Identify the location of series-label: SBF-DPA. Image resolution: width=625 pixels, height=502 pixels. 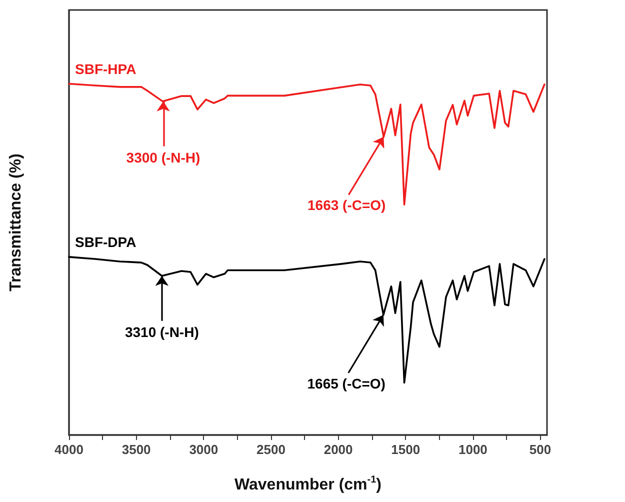
(105, 242).